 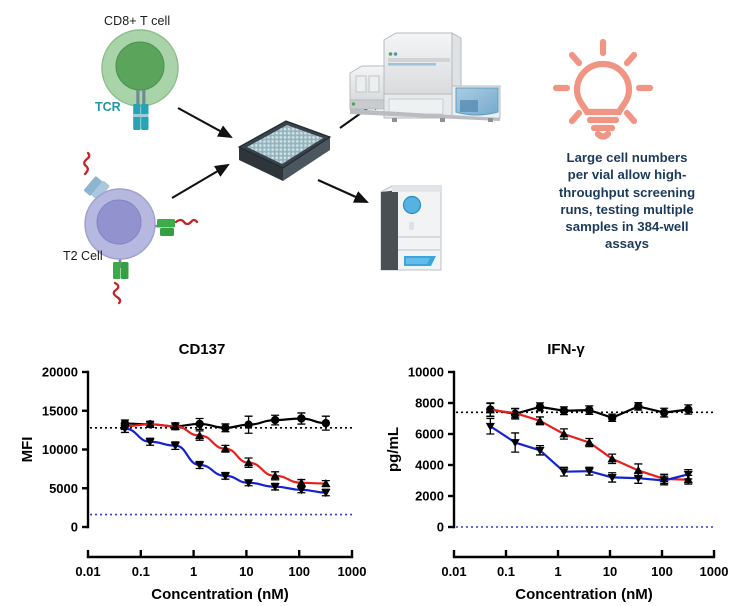 What do you see at coordinates (429, 434) in the screenshot?
I see `y-tick-label: 6000` at bounding box center [429, 434].